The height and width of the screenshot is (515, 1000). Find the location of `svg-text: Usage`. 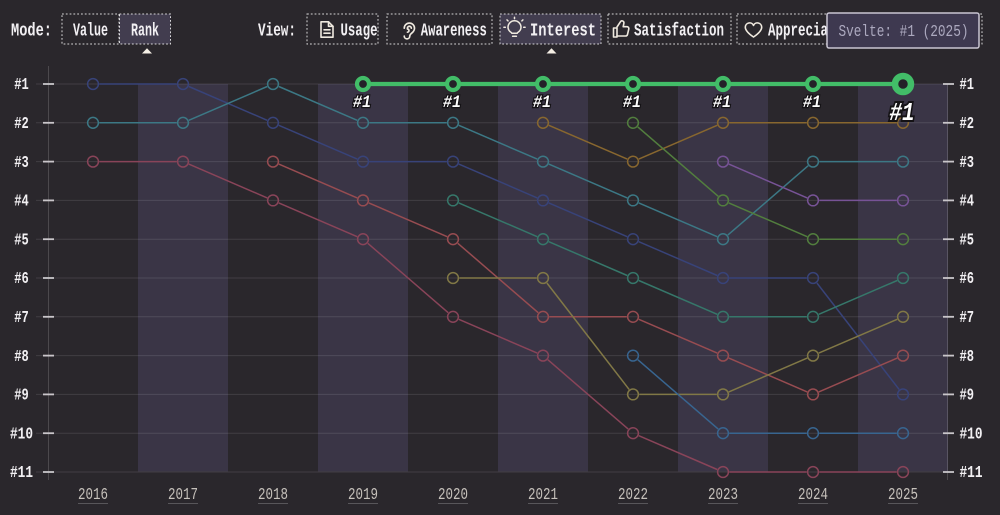

svg-text: Usage is located at coordinates (359, 32).